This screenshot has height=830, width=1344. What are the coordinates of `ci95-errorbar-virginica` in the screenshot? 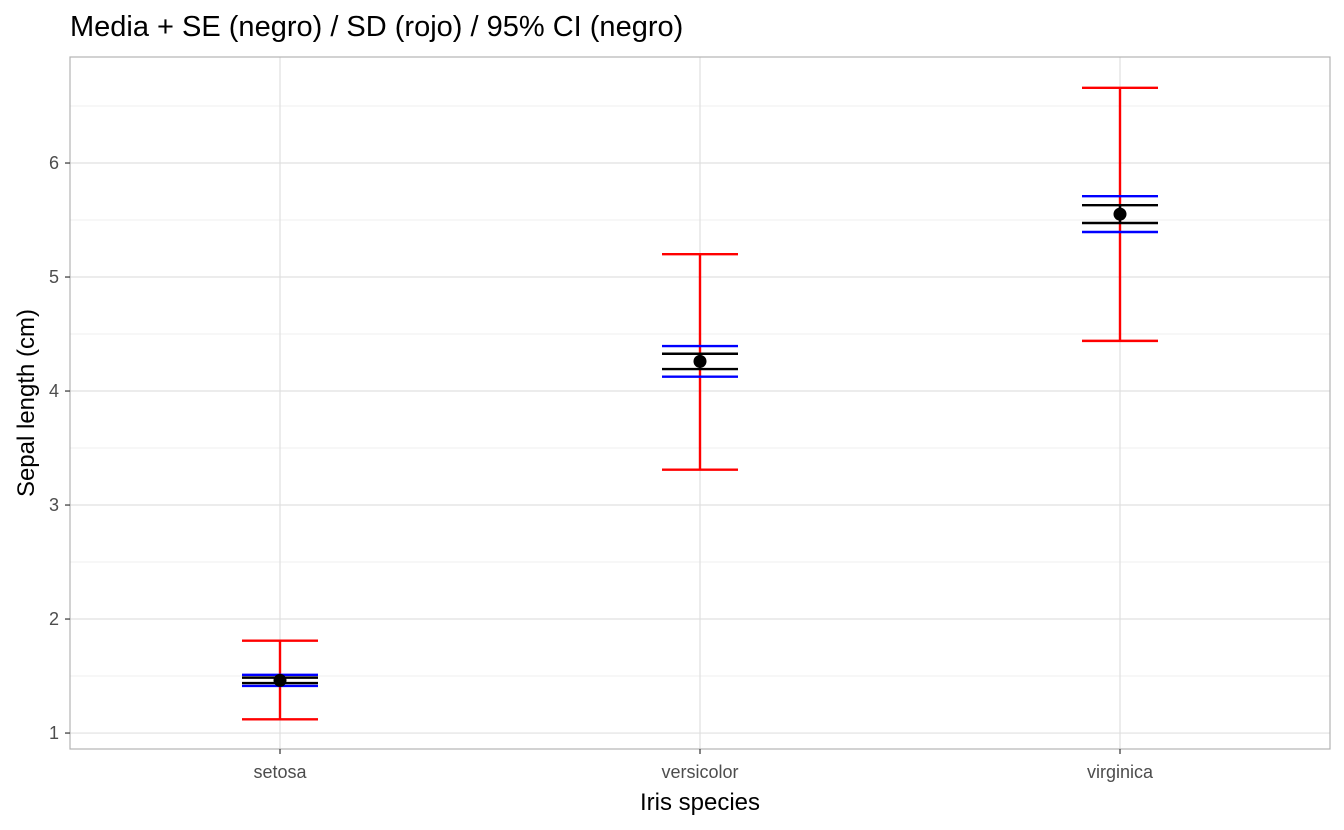 It's located at (1120, 214).